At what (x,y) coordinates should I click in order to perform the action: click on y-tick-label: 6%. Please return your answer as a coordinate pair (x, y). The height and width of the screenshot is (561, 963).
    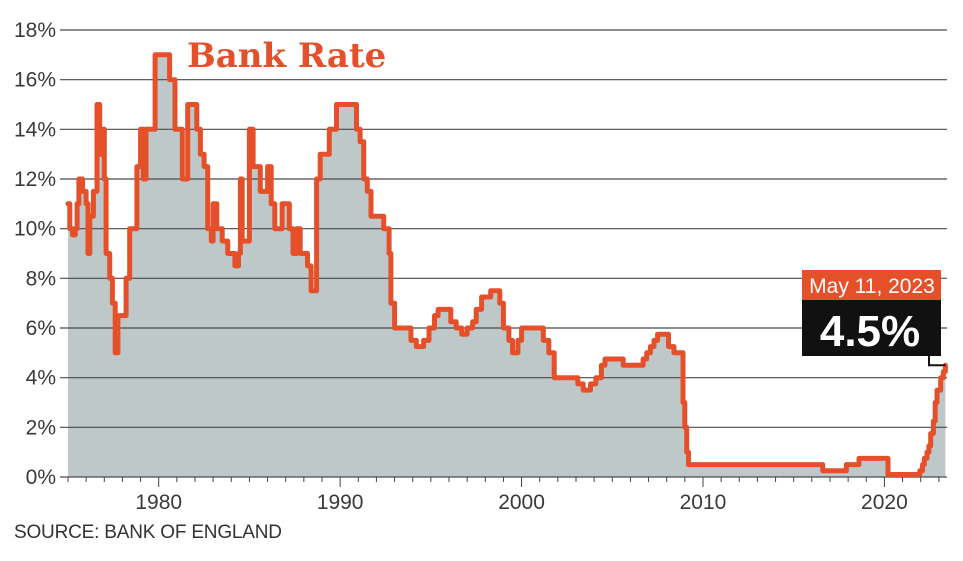
    Looking at the image, I should click on (41, 328).